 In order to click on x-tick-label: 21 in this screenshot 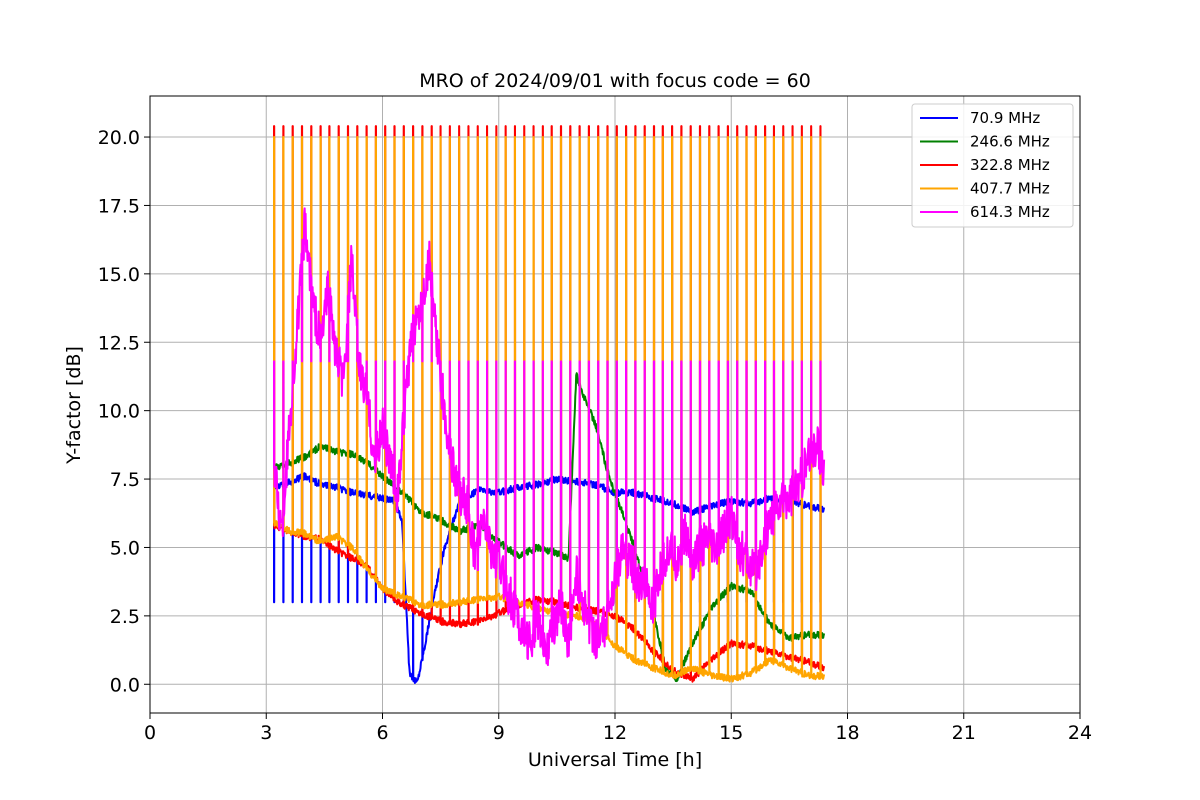, I will do `click(964, 733)`.